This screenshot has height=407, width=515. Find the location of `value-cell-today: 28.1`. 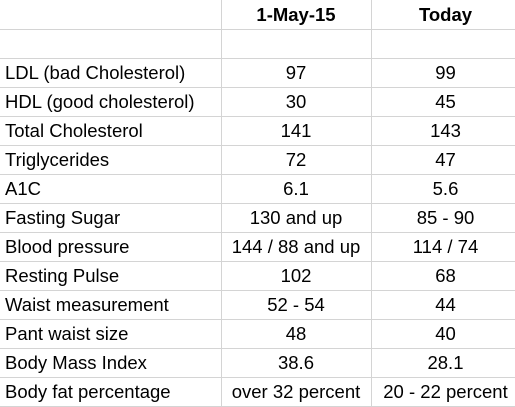

value-cell-today: 28.1 is located at coordinates (442, 363).